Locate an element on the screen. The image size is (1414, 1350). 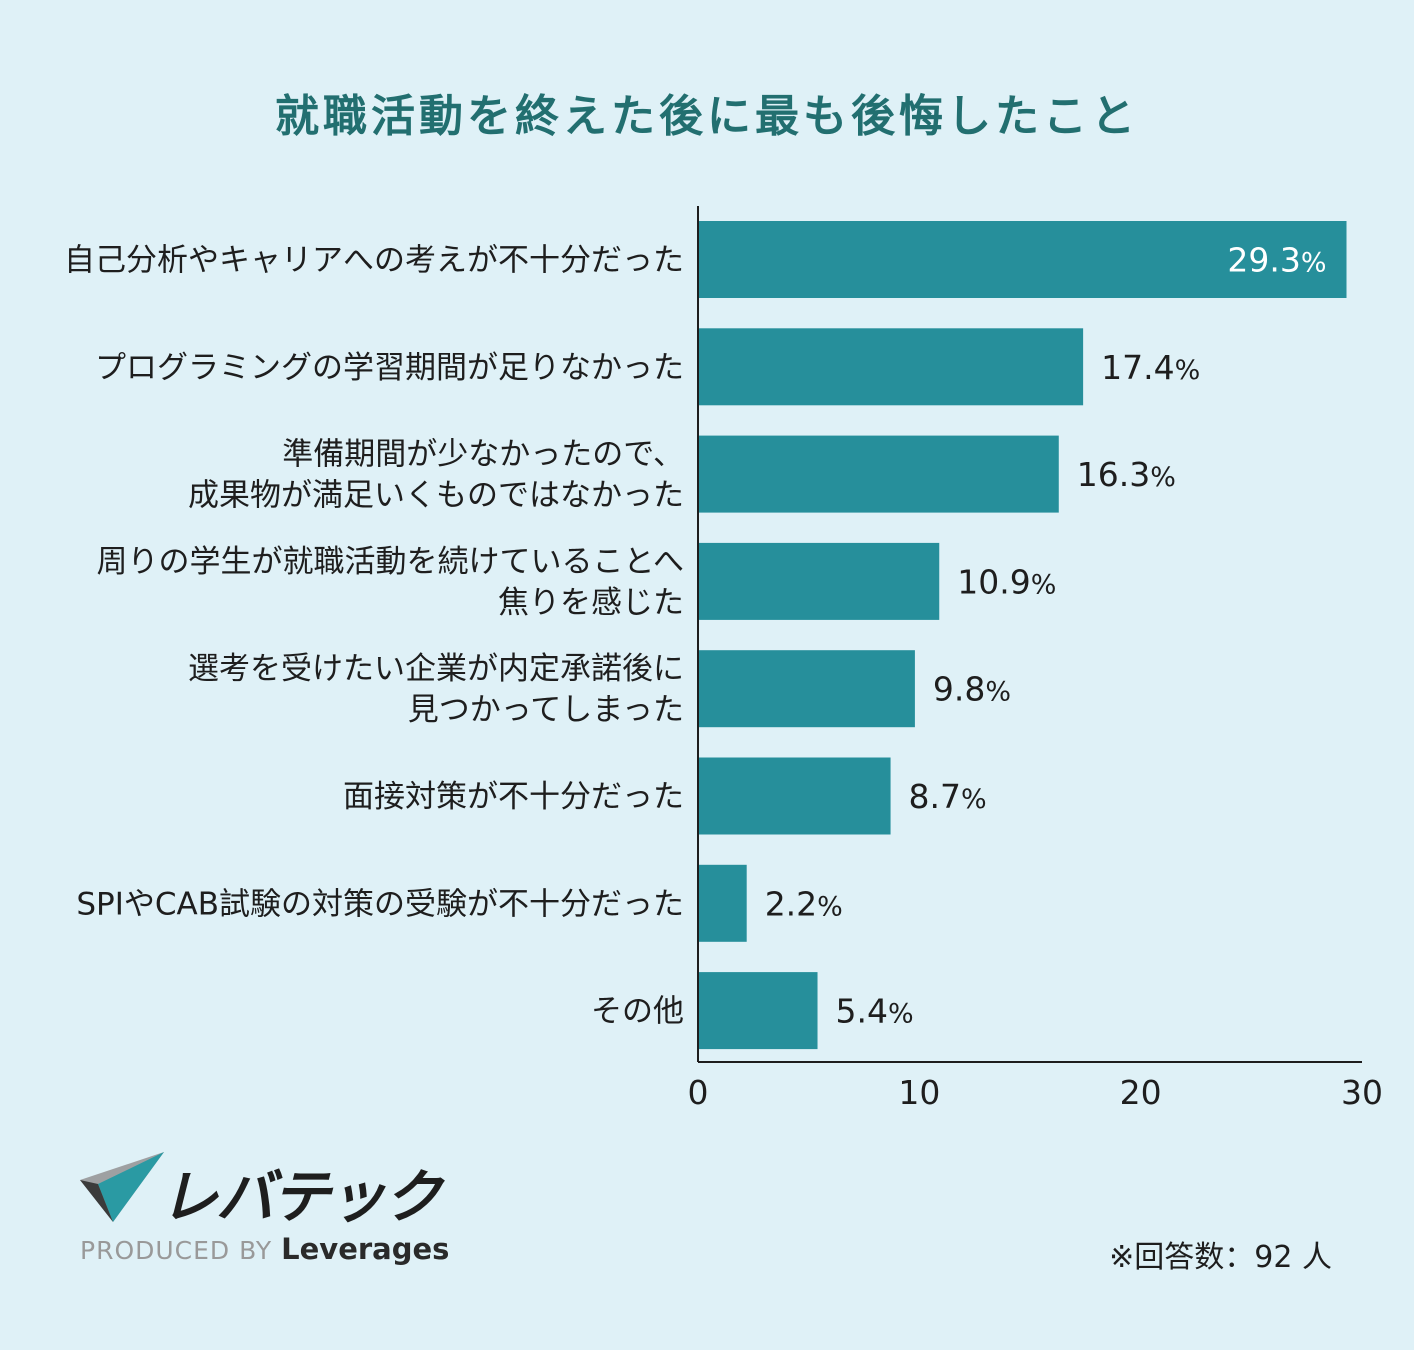
respondent-count-note: ※回答数：92 人 is located at coordinates (1220, 1257).